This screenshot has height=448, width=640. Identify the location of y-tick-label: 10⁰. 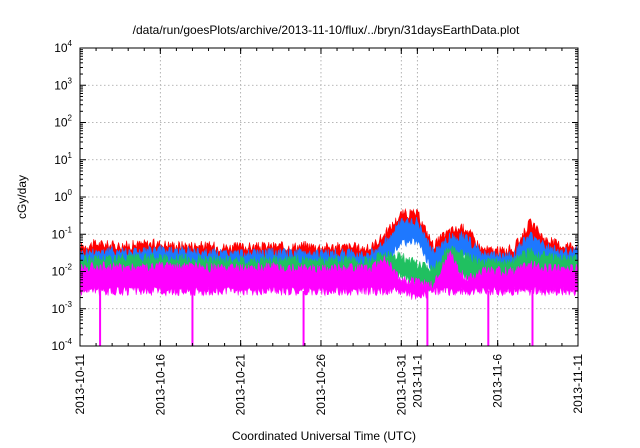
(63, 196).